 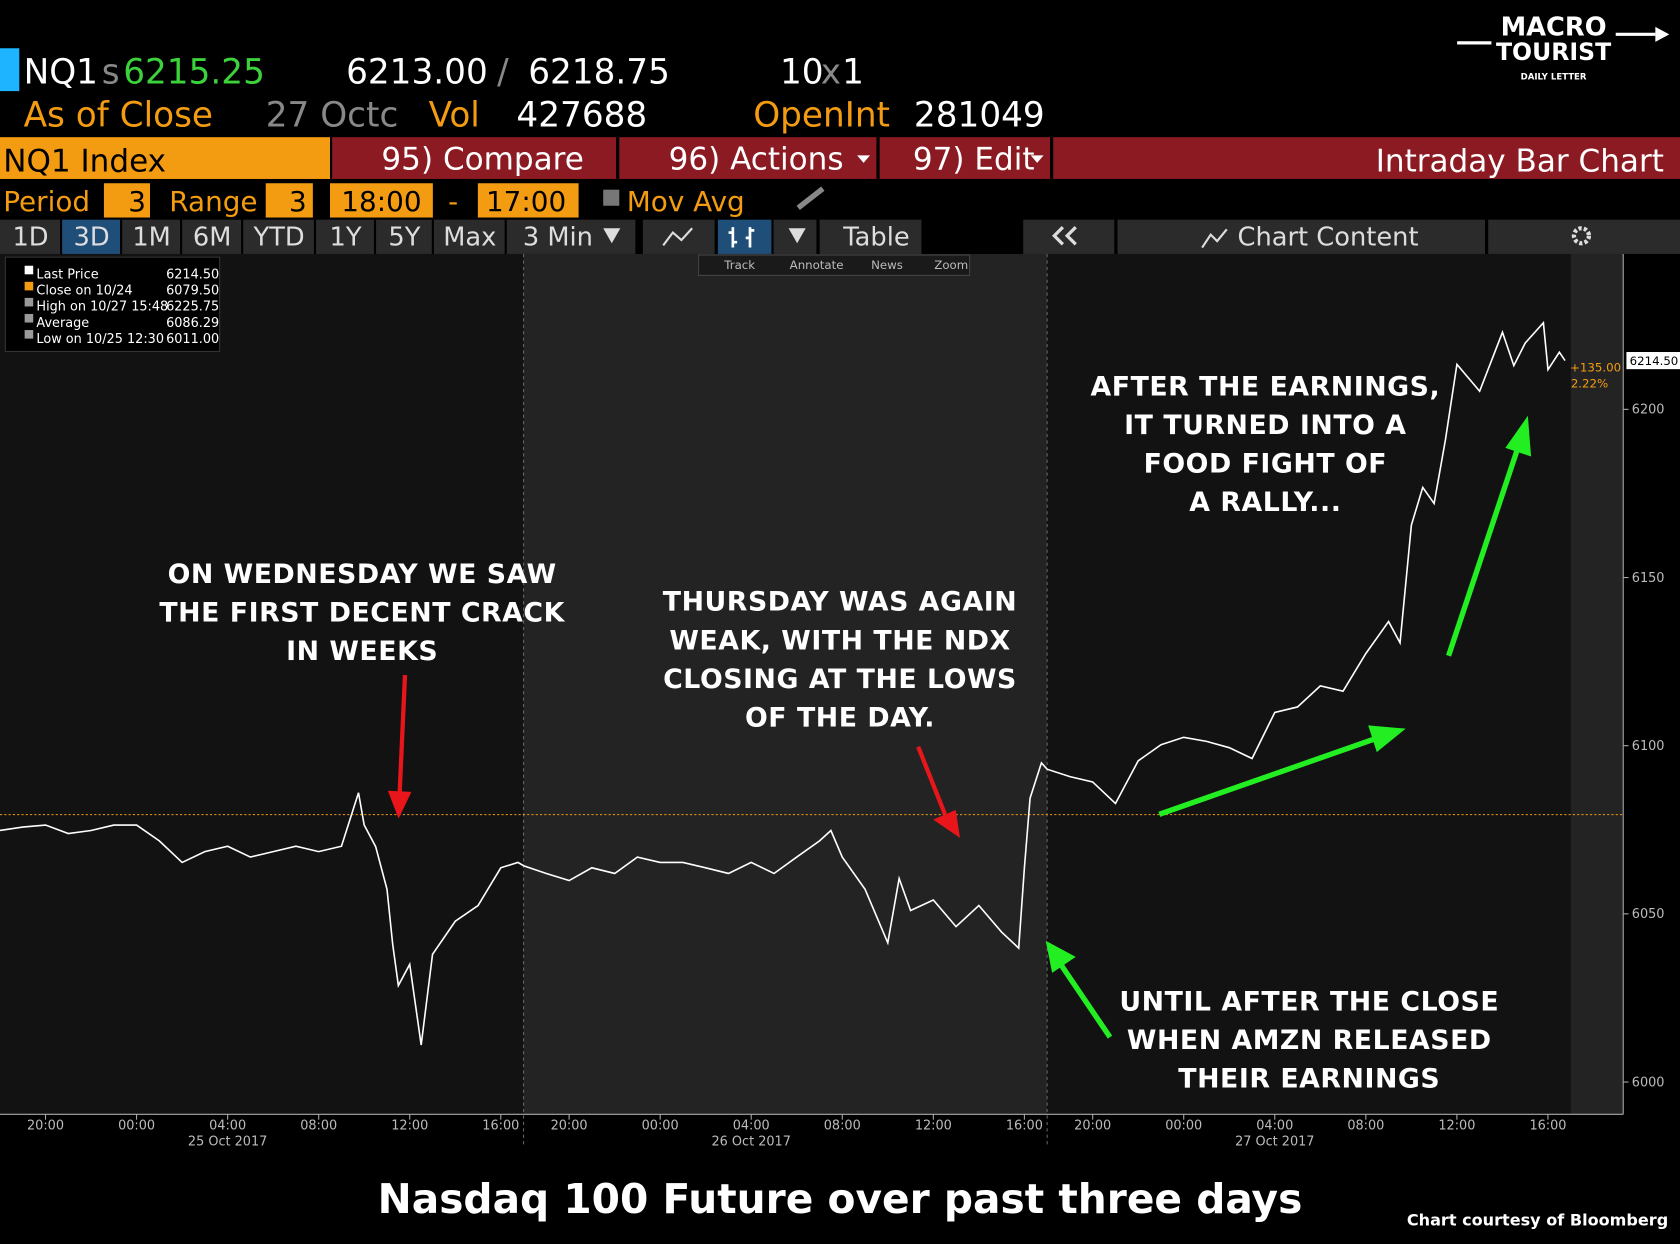 What do you see at coordinates (137, 201) in the screenshot?
I see `period: 3` at bounding box center [137, 201].